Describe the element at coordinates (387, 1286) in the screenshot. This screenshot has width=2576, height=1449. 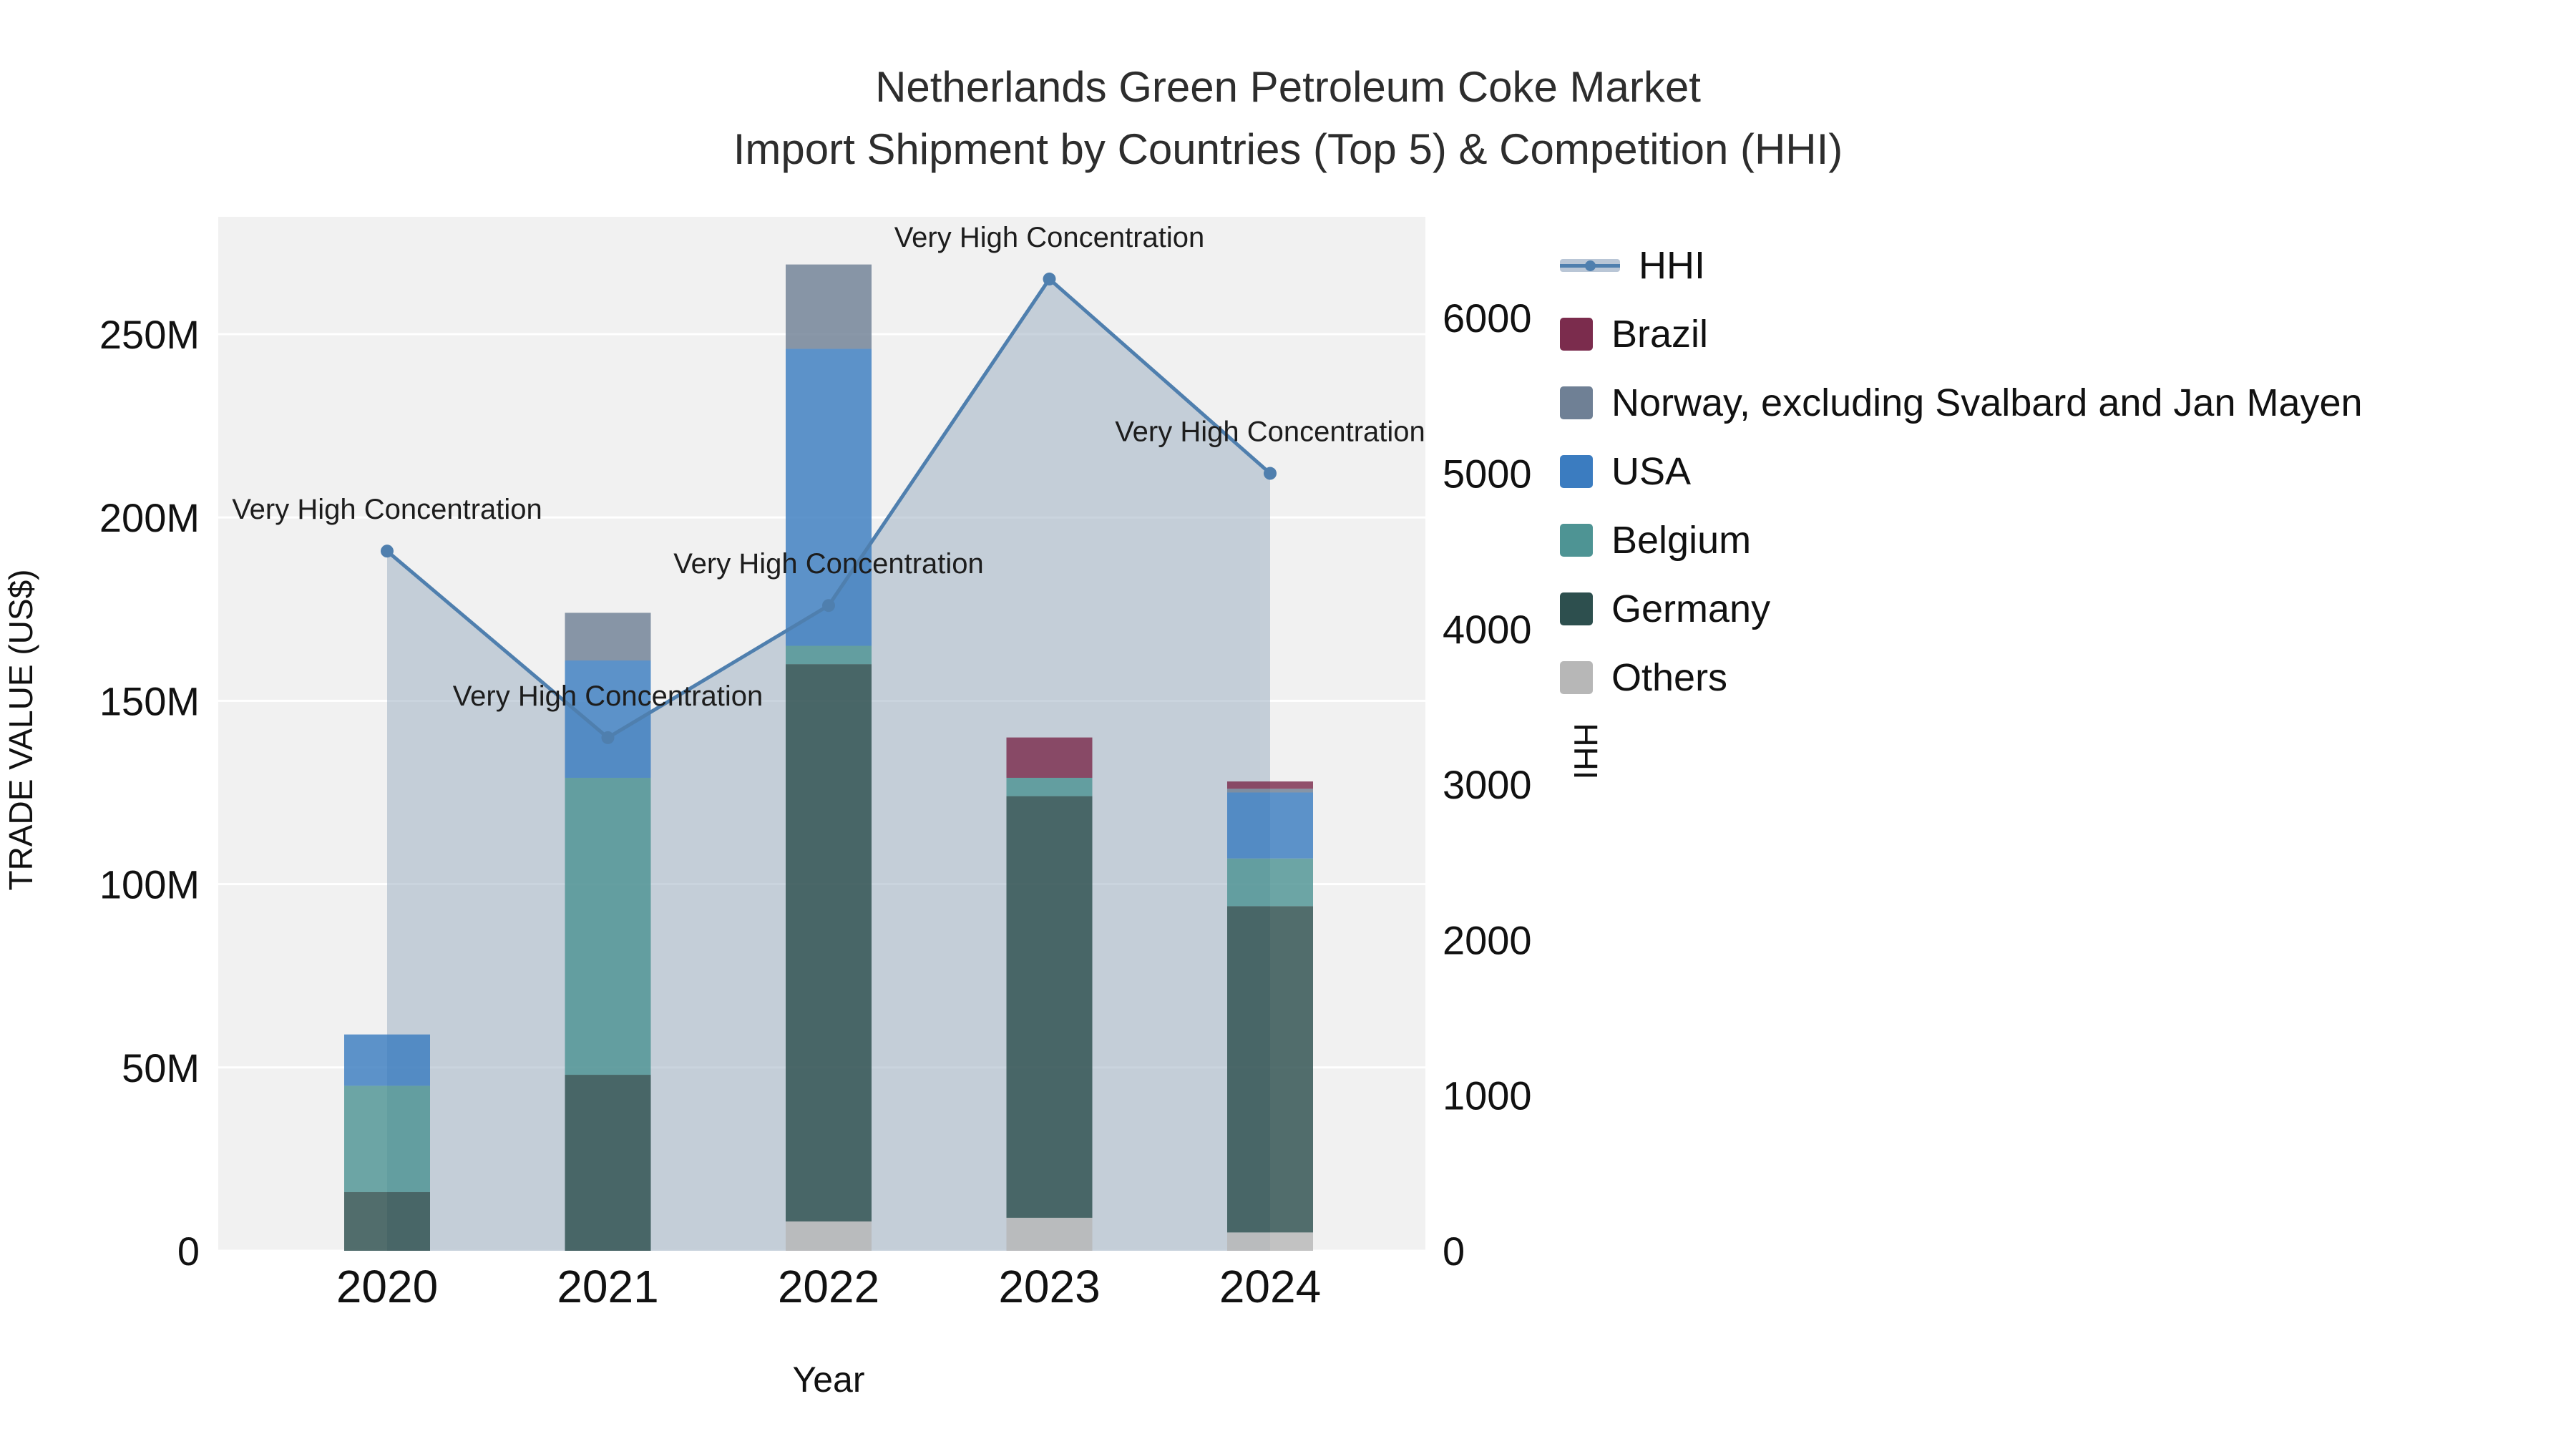
I see `x-tick-label: 2020` at that location.